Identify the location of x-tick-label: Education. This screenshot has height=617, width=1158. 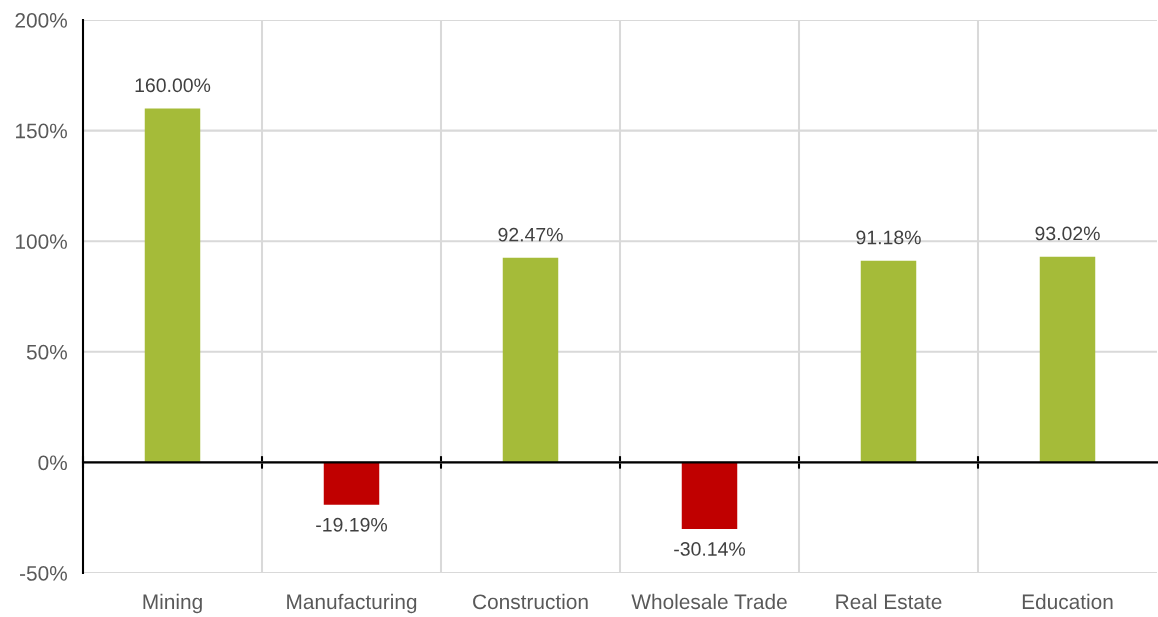
(1067, 601).